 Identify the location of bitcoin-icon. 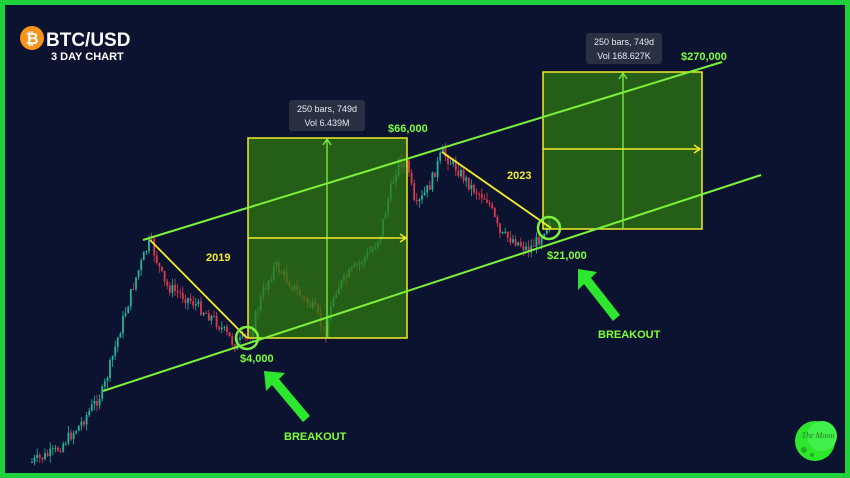
(32, 38).